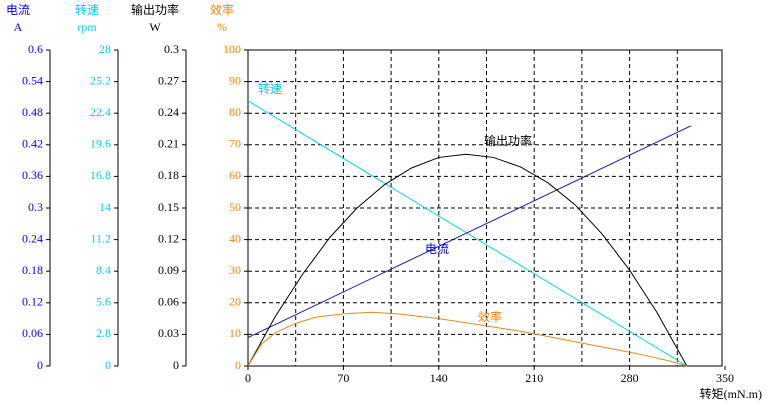  I want to click on series-label: 转速, so click(270, 88).